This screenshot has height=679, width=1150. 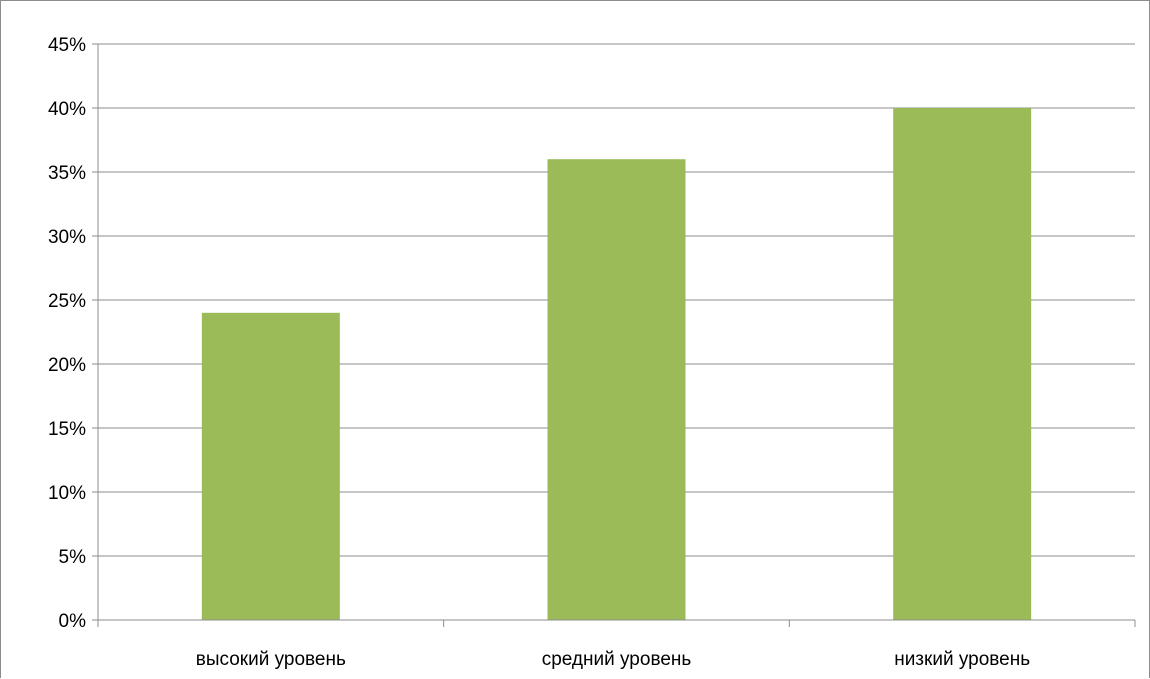 I want to click on y-tick-label: 25%, so click(x=67, y=301).